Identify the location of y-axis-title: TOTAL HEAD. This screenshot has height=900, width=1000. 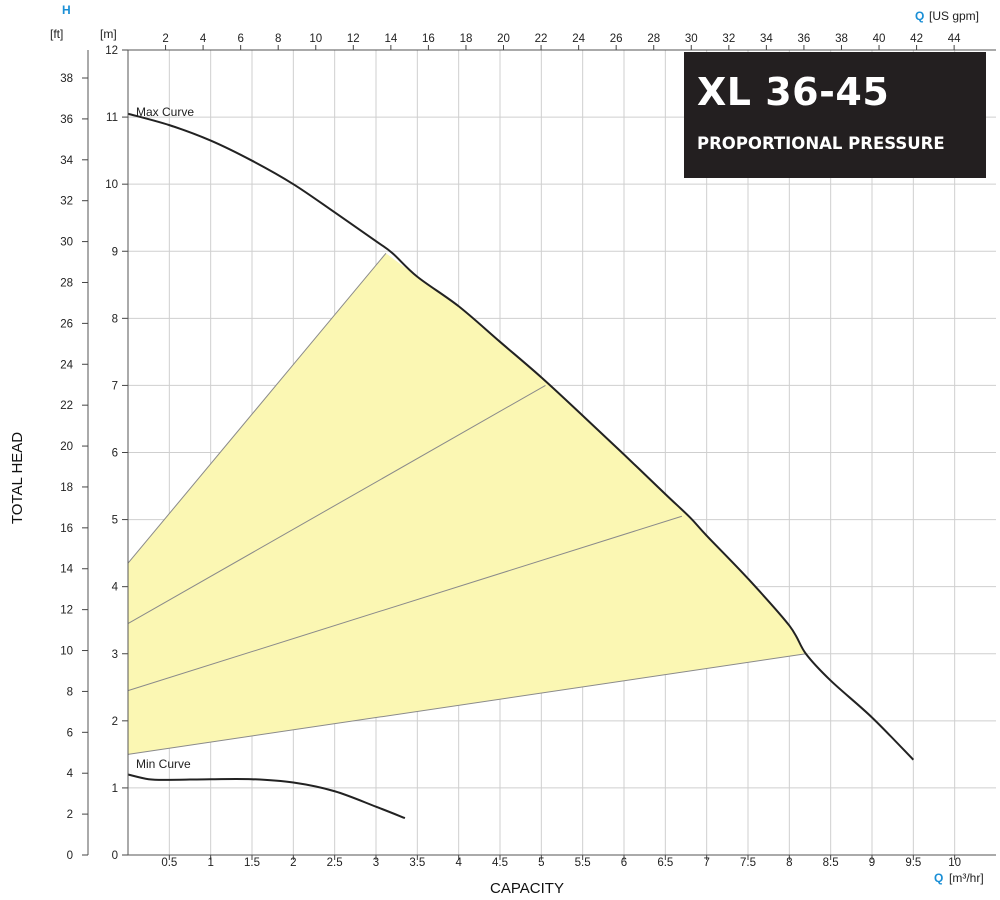
(17, 478).